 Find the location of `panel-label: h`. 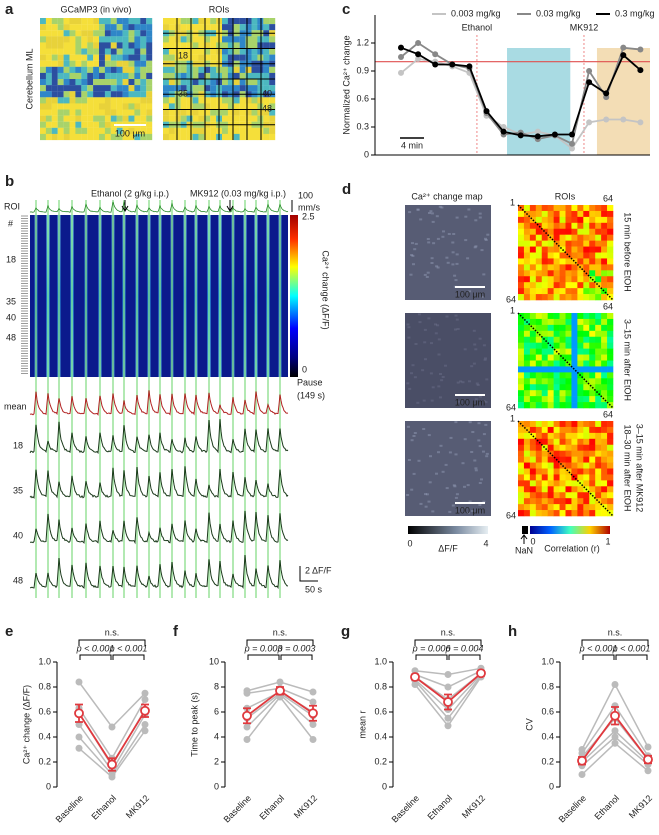

panel-label: h is located at coordinates (512, 631).